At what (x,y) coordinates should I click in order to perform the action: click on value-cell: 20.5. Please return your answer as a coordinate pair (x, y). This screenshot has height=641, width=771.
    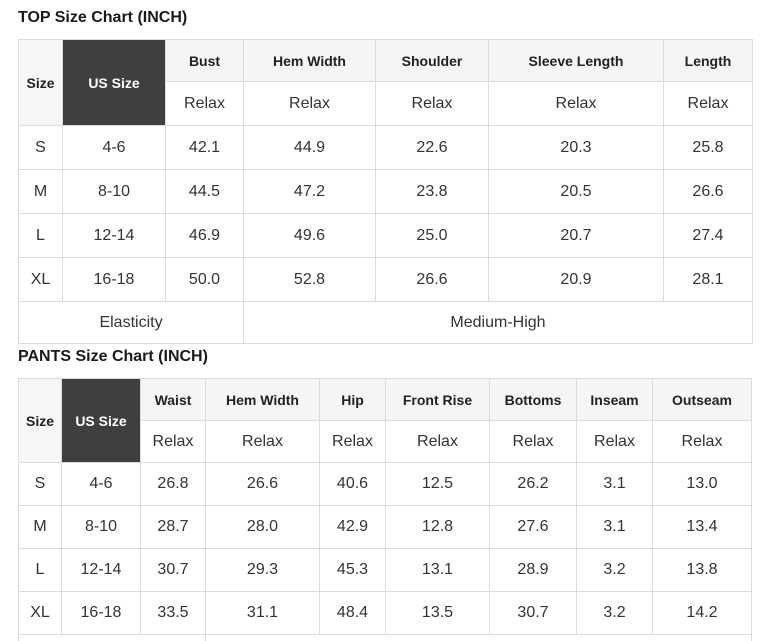
    Looking at the image, I should click on (576, 191).